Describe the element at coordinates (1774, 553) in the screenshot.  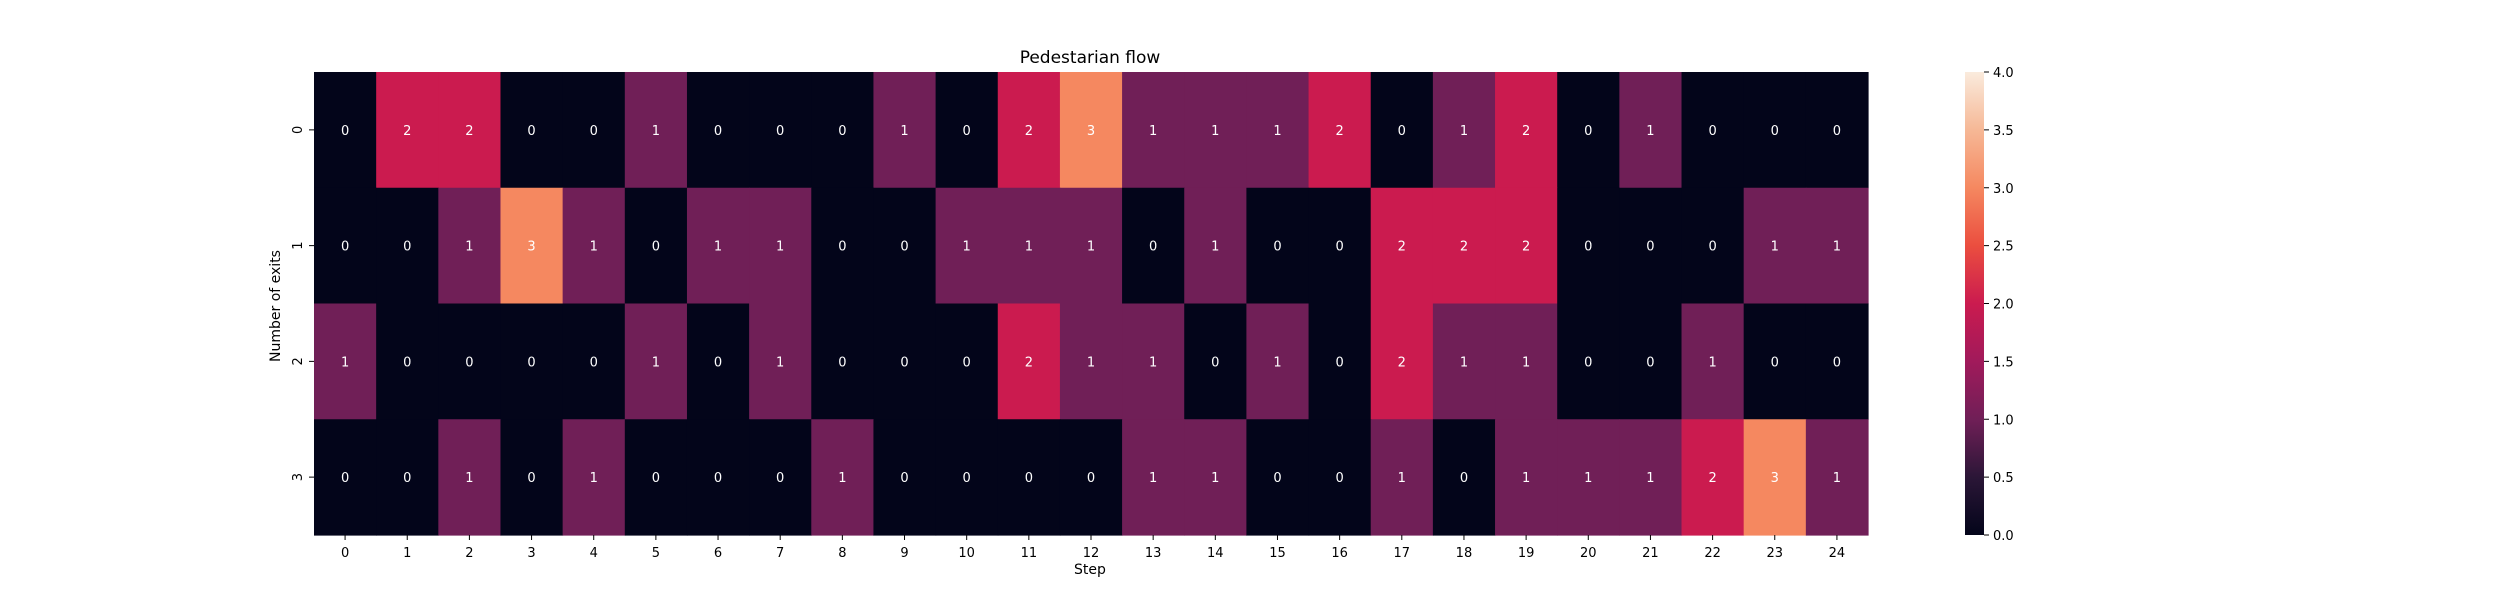
I see `x-tick-label: 23` at that location.